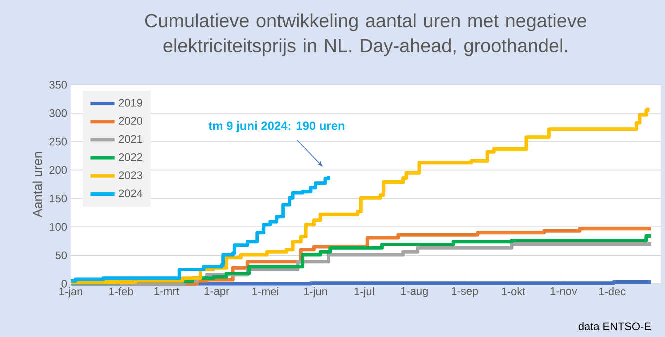 This screenshot has width=665, height=337. What do you see at coordinates (167, 292) in the screenshot?
I see `x-tick-label: 1-mrt` at bounding box center [167, 292].